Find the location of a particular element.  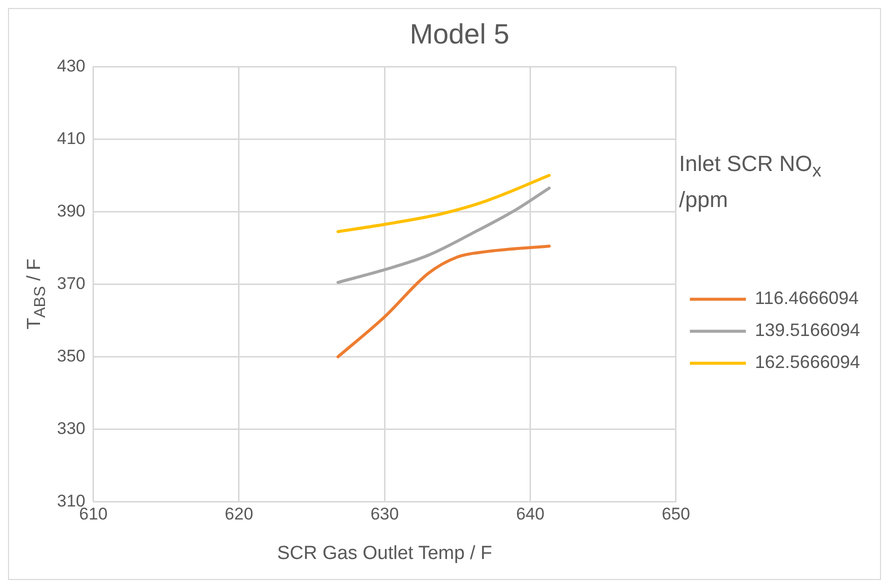

y-tick-label: 390 is located at coordinates (71, 210).